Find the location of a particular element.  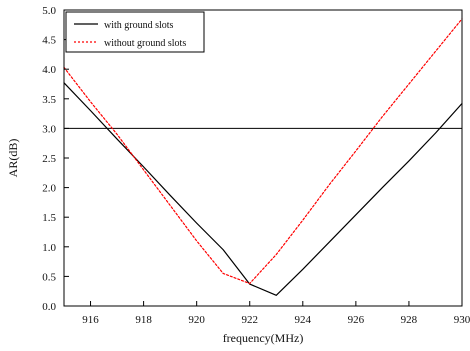

x-tick-label: 926 is located at coordinates (356, 320).